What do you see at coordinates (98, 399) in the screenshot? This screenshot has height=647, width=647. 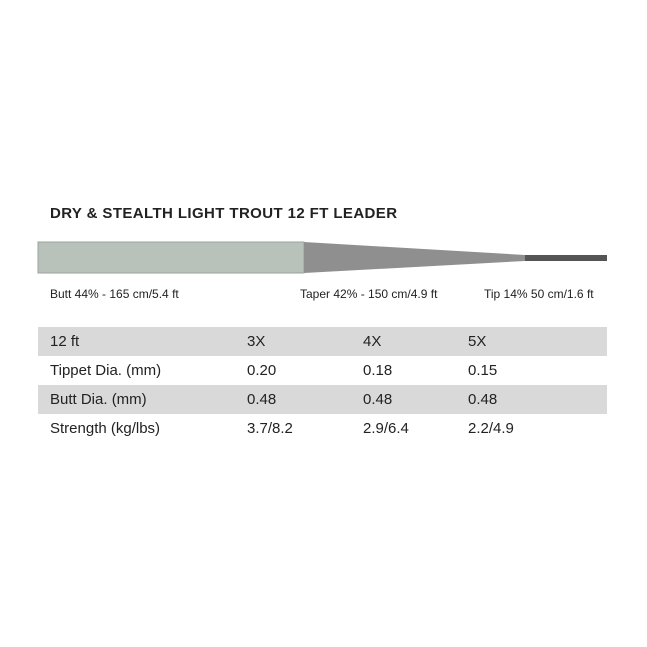 I see `row-label: Butt Dia. (mm)` at bounding box center [98, 399].